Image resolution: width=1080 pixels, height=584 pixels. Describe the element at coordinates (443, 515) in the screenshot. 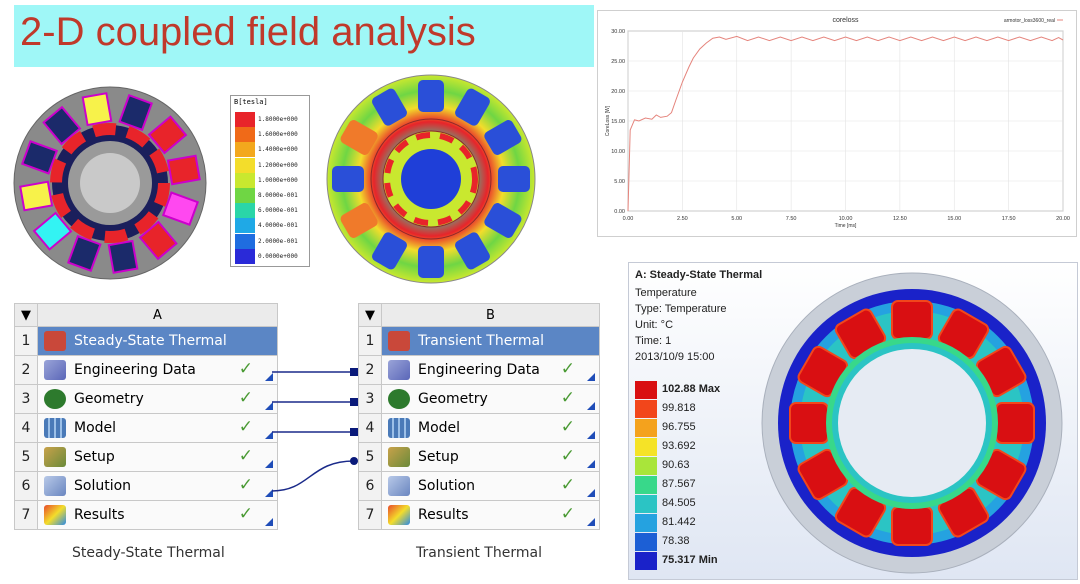

I see `cell-label: Results` at that location.